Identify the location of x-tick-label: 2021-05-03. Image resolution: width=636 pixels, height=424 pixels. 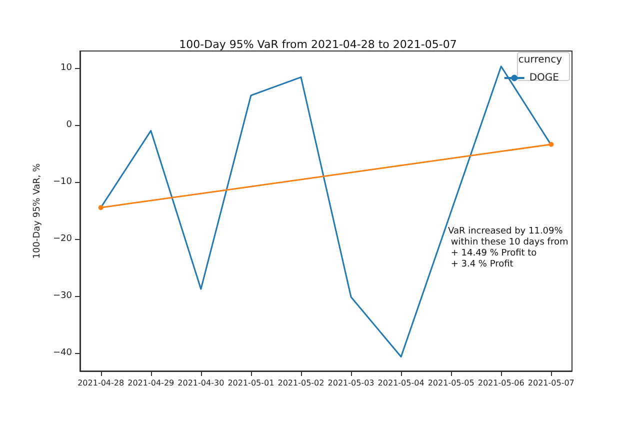
(351, 383).